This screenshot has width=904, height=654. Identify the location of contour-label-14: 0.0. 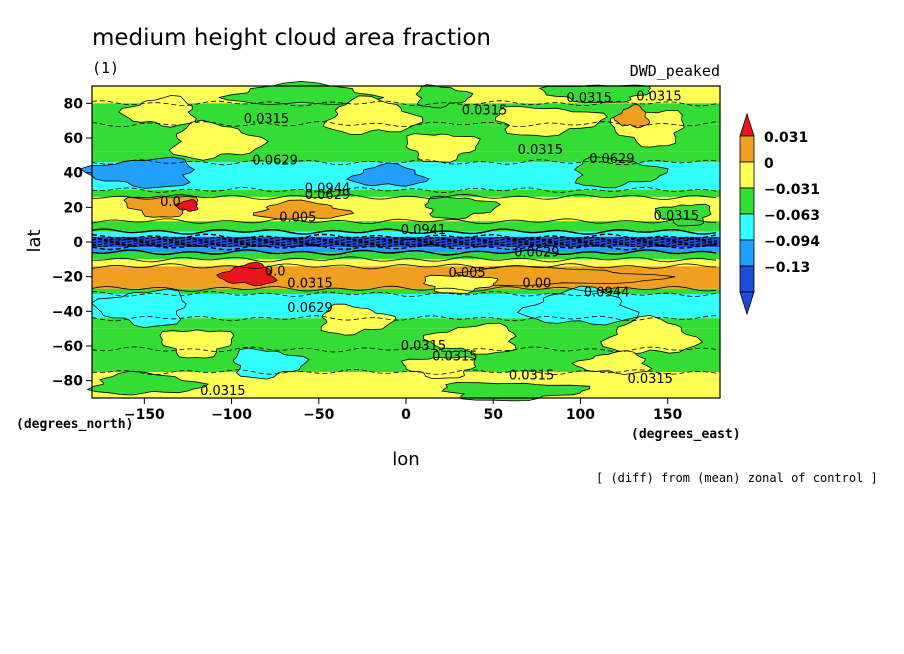
(275, 271).